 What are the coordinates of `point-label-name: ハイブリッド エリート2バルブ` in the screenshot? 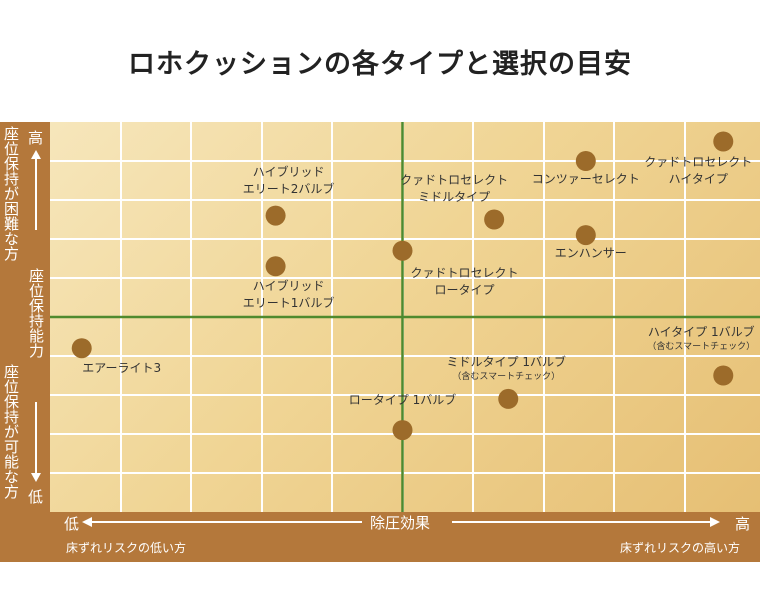 It's located at (288, 180).